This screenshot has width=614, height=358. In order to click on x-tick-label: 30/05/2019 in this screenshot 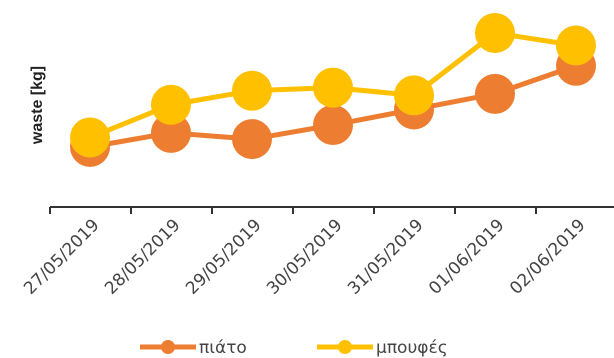, I will do `click(304, 256)`.